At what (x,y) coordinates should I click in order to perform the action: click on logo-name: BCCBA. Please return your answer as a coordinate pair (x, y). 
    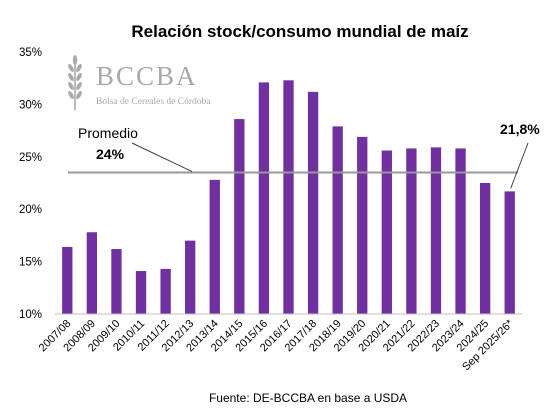
    Looking at the image, I should click on (147, 76).